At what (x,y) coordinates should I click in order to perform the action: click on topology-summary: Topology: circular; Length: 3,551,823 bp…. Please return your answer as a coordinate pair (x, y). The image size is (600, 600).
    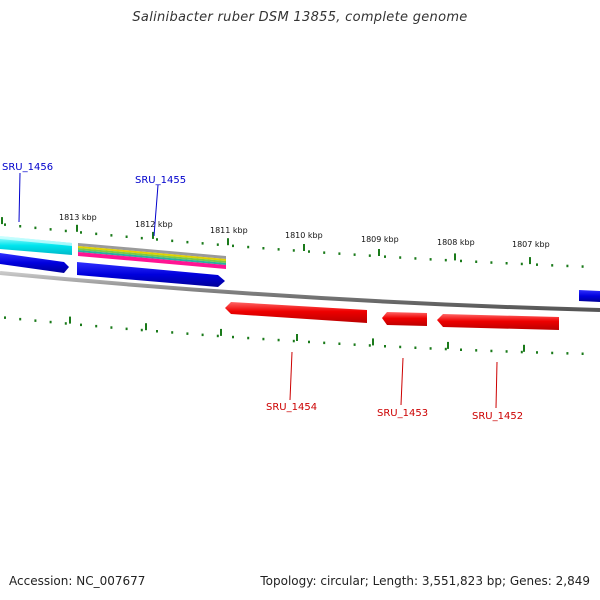
    Looking at the image, I should click on (425, 581).